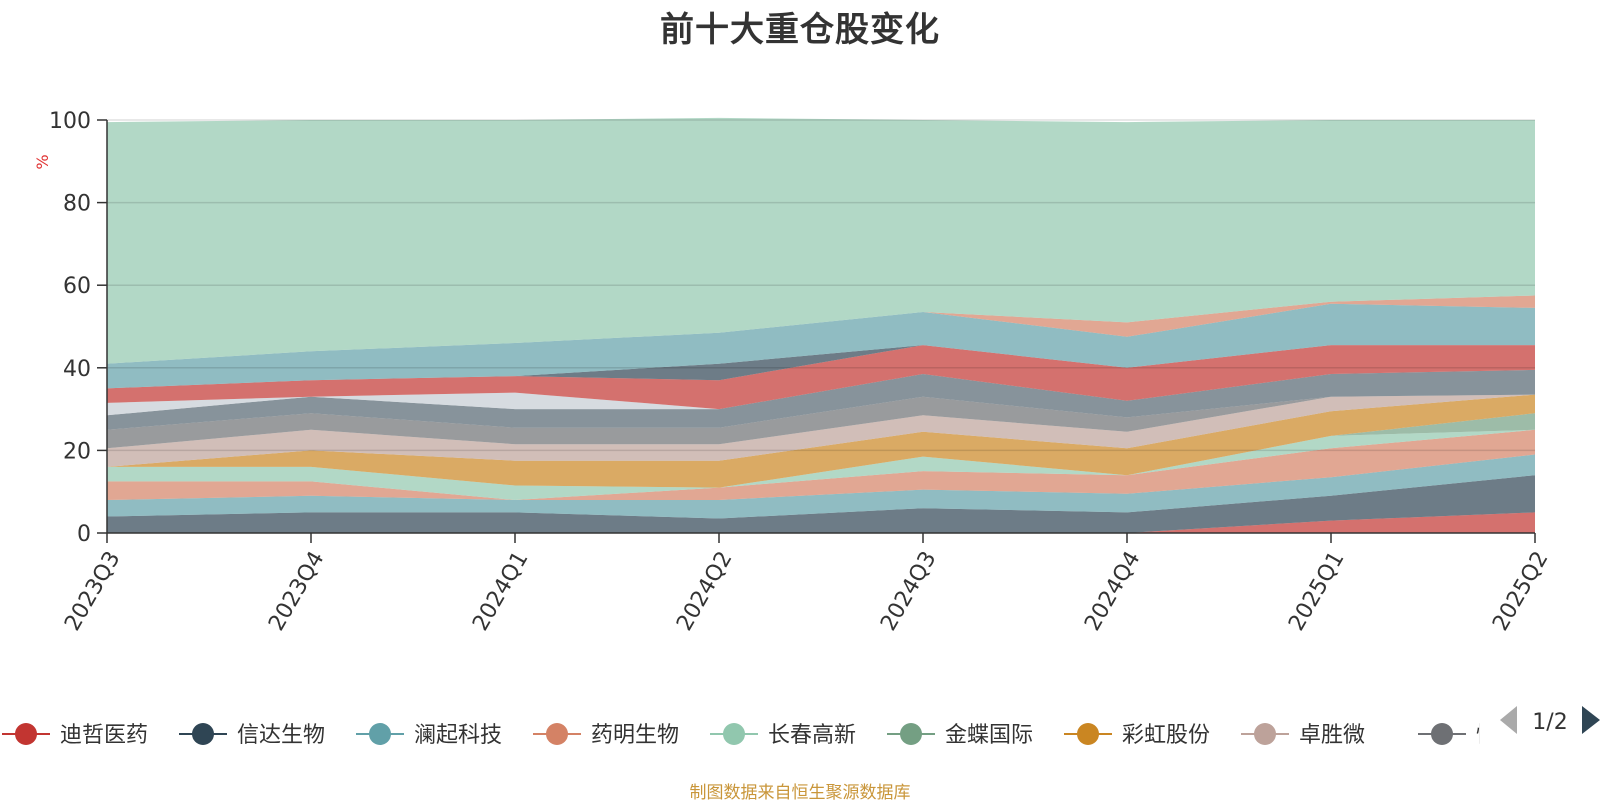  I want to click on legend-item: 澜起科技, so click(429, 735).